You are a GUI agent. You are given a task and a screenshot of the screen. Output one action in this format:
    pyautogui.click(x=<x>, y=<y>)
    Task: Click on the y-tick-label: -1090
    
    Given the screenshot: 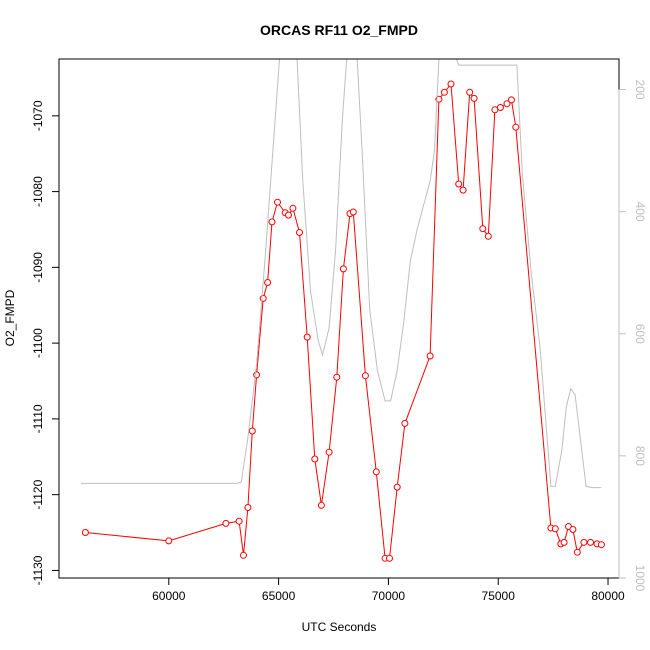 What is the action you would take?
    pyautogui.click(x=38, y=267)
    